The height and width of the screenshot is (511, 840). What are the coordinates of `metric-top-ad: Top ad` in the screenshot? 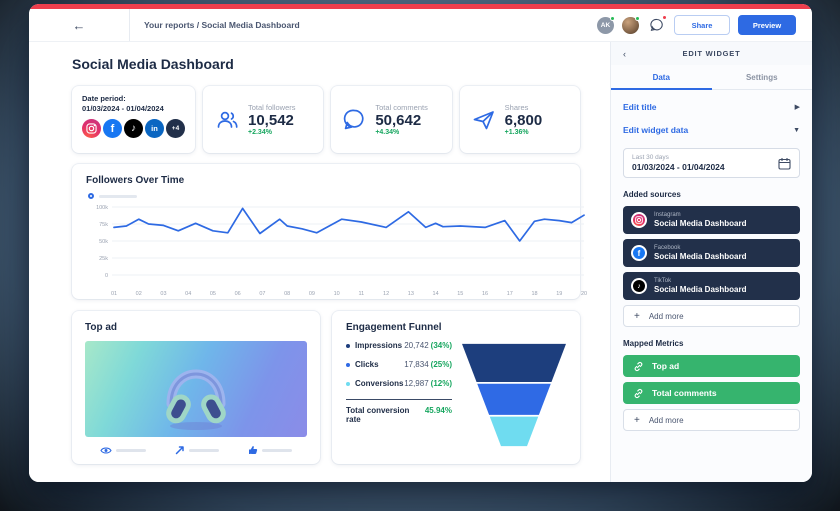 It's located at (711, 366).